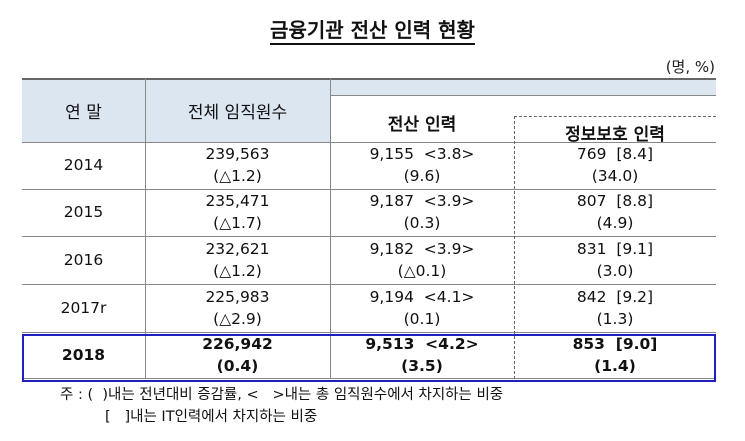 This screenshot has height=441, width=745. I want to click on security-cell: 831 [9.1], so click(615, 249).